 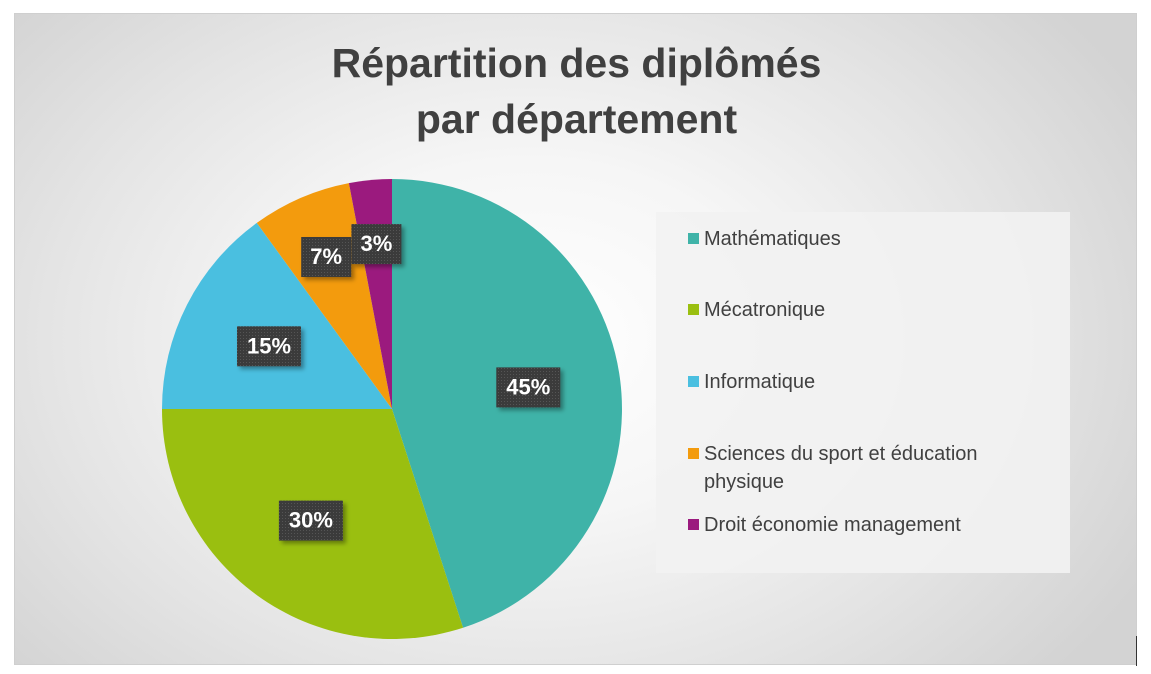 I want to click on data-label-informatique: 15%, so click(x=269, y=346).